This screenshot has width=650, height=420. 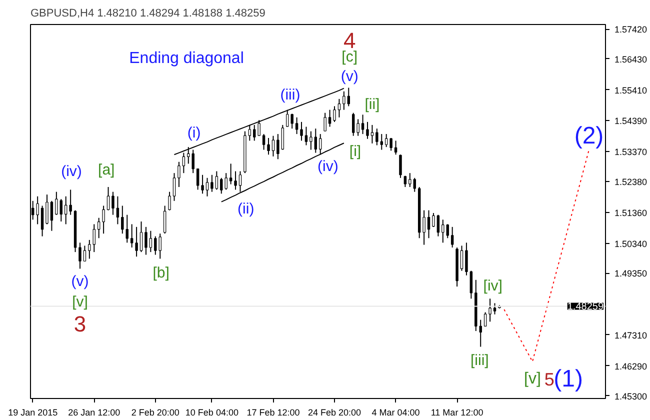 I want to click on annotation: [b], so click(x=161, y=273).